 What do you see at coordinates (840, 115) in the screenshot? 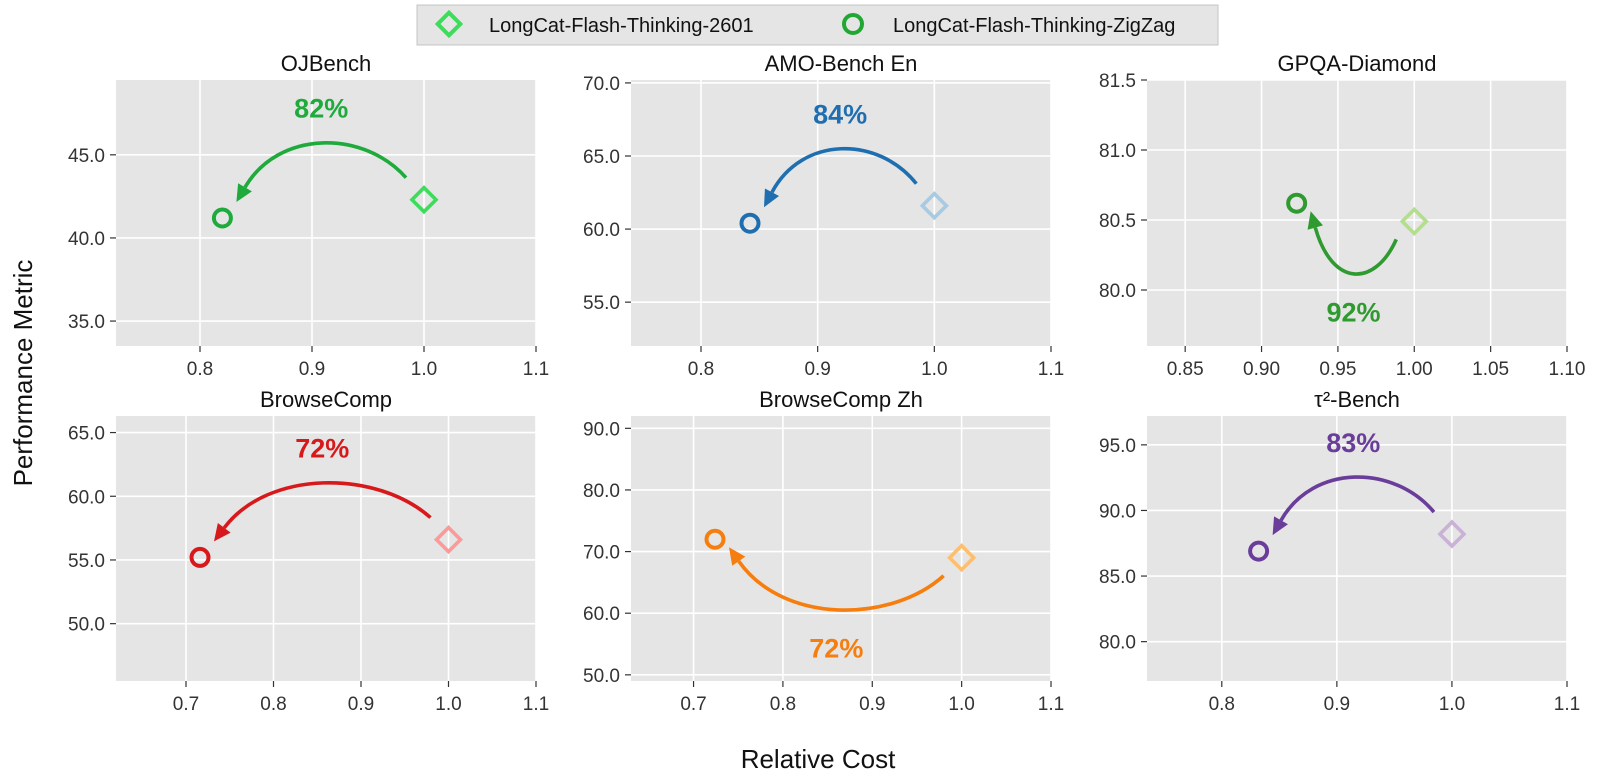
I see `improvement-label: 84%` at bounding box center [840, 115].